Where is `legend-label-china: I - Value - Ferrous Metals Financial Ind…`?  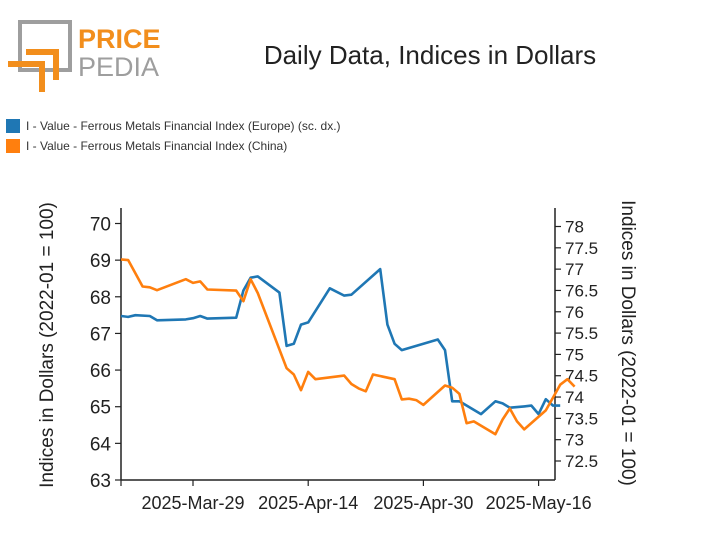
legend-label-china: I - Value - Ferrous Metals Financial Ind… is located at coordinates (157, 146).